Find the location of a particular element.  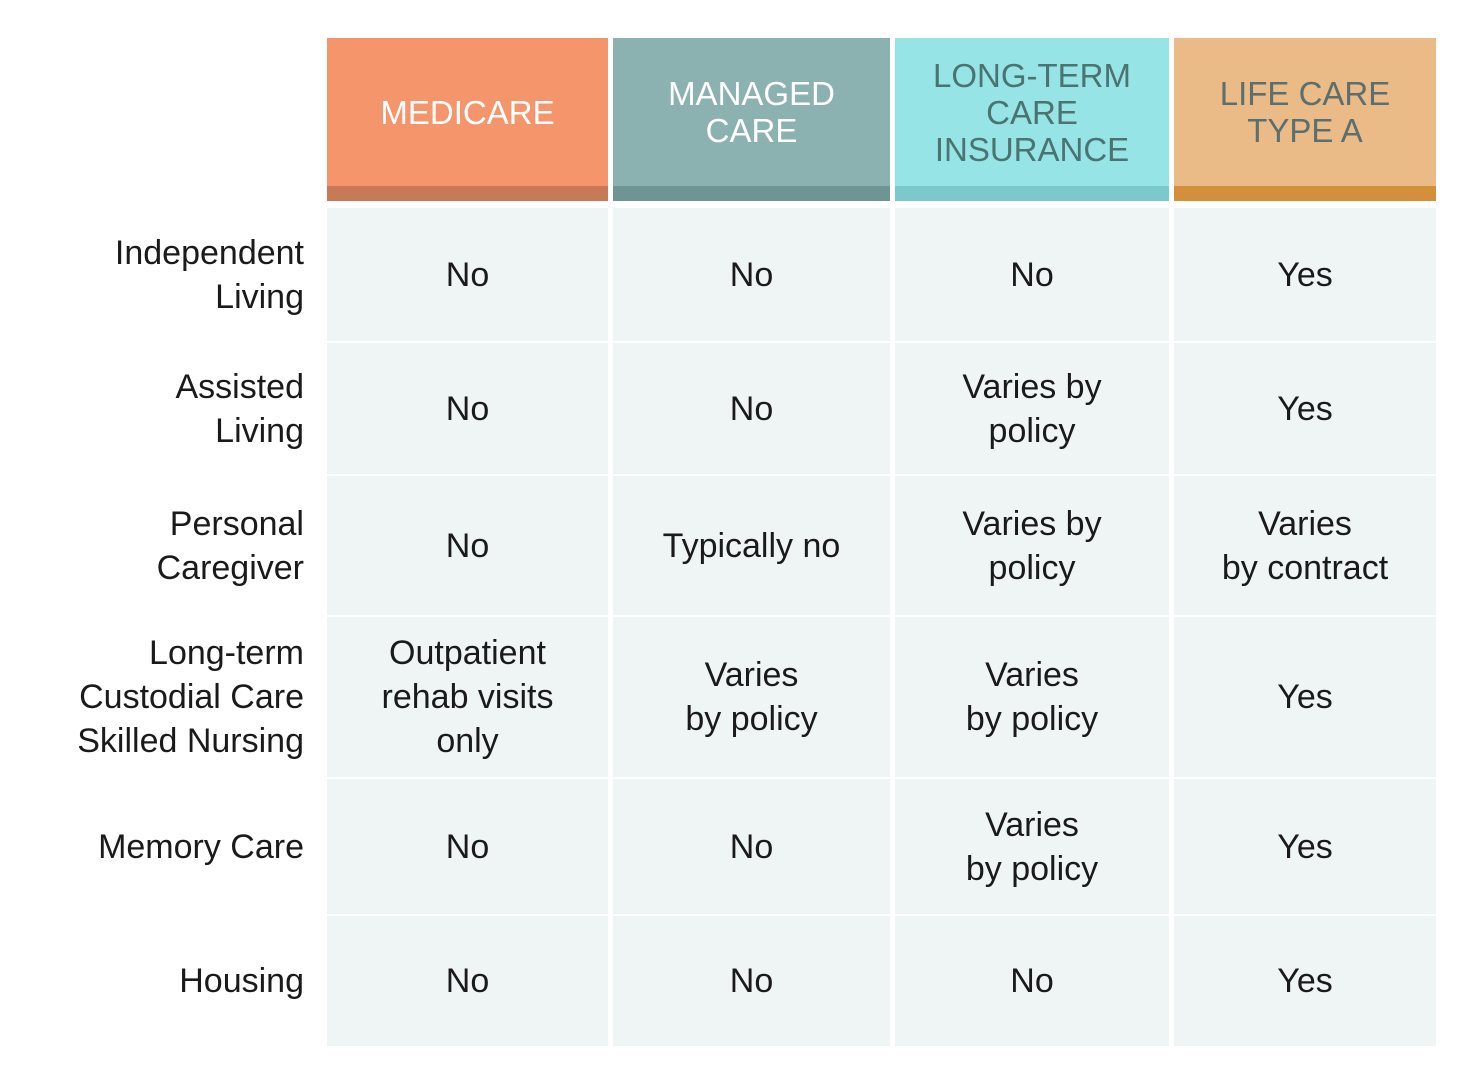

row-label: Assisted Living is located at coordinates (240, 408).